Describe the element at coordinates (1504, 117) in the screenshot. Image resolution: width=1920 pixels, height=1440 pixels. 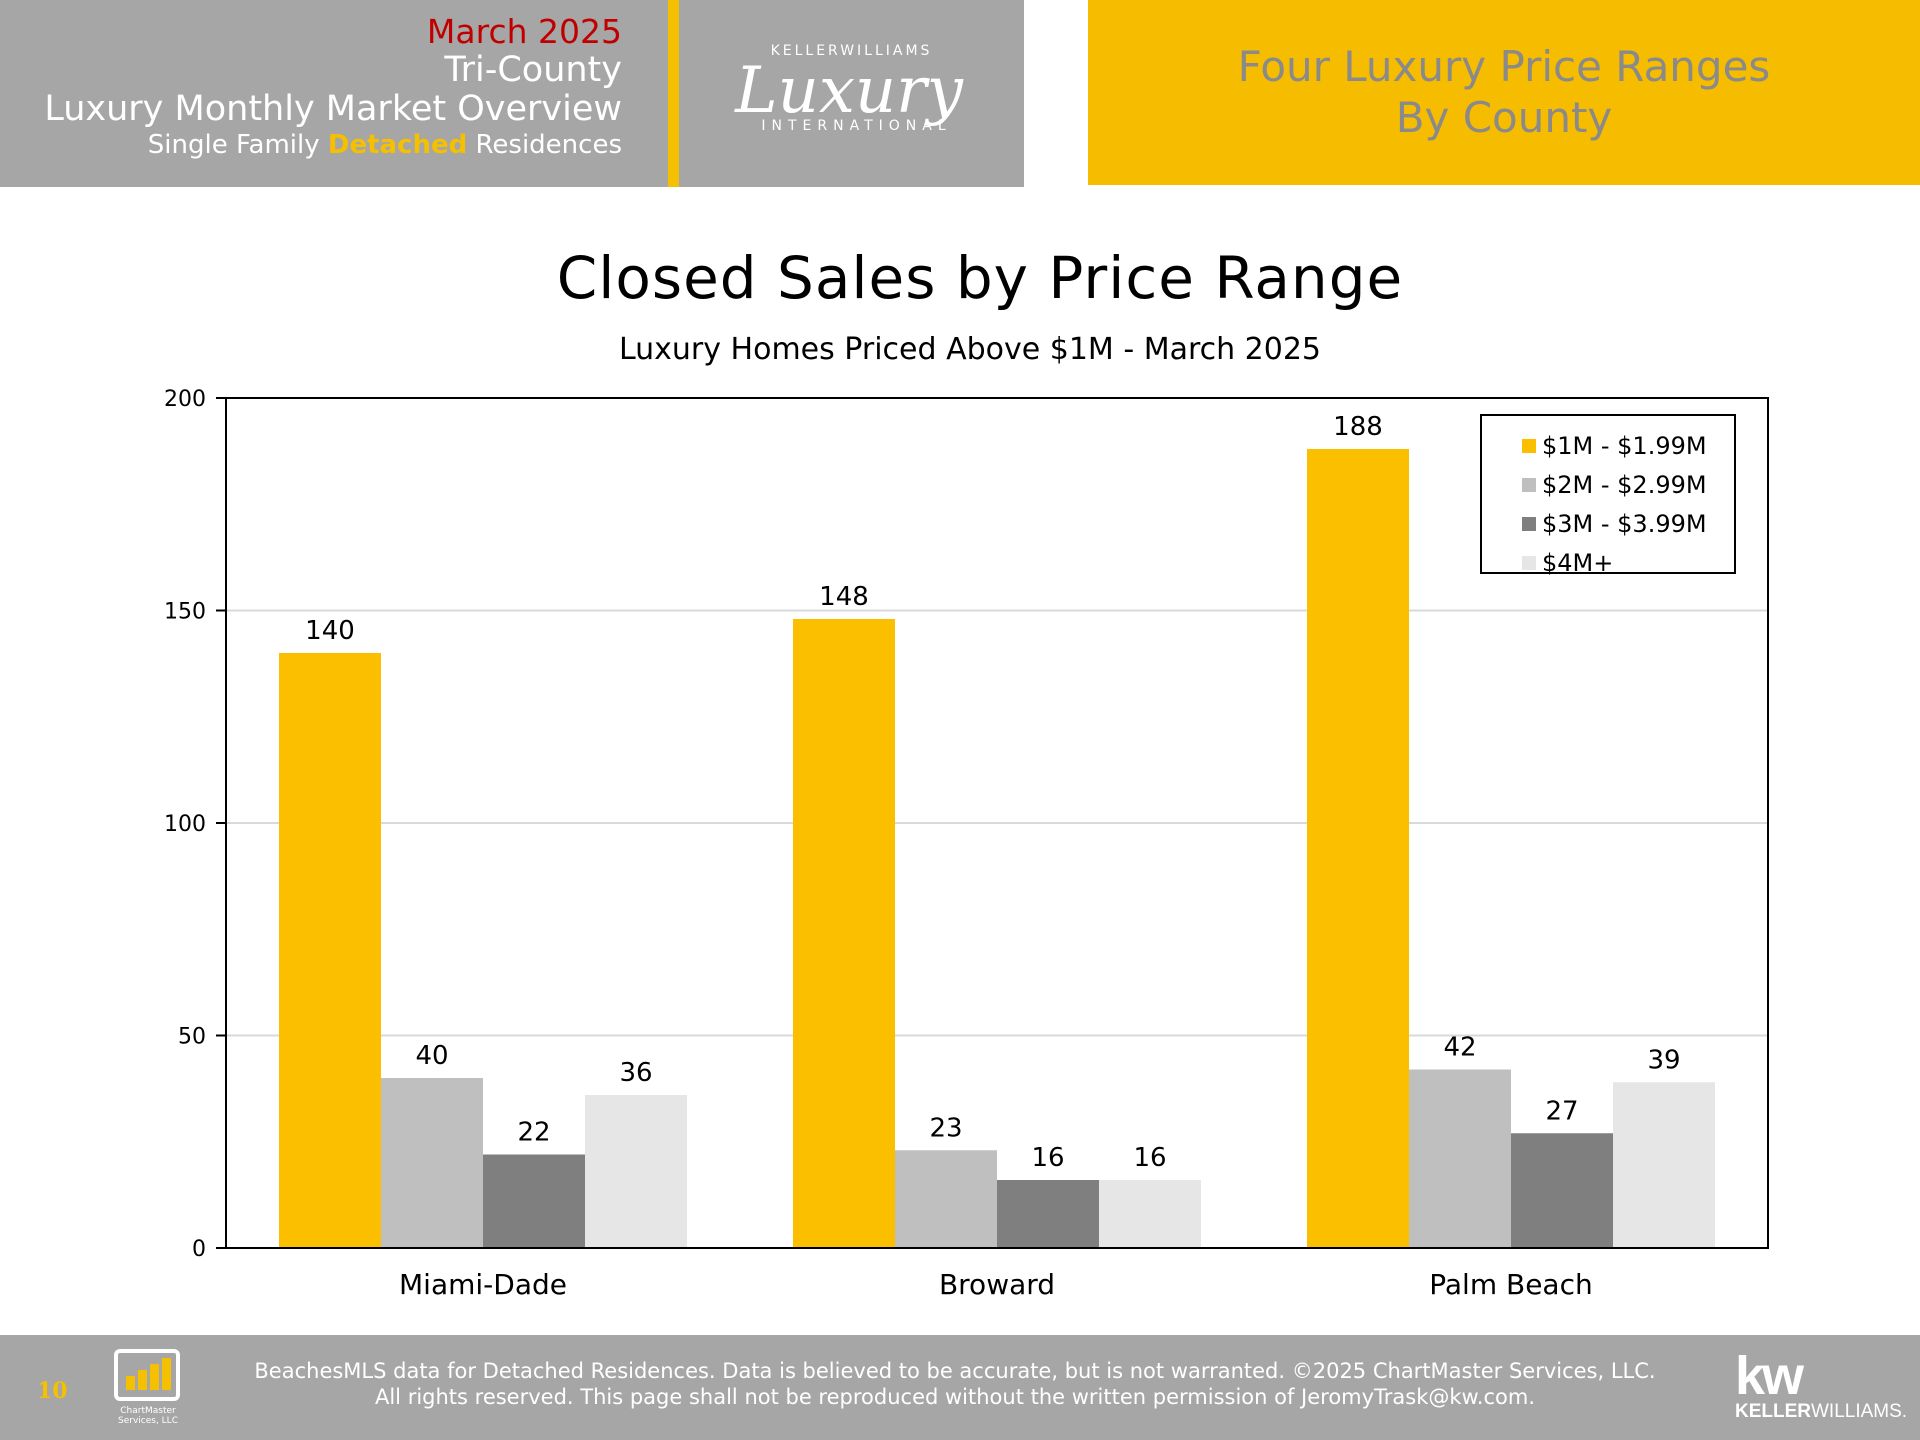
I see `section-title-line2: By County` at that location.